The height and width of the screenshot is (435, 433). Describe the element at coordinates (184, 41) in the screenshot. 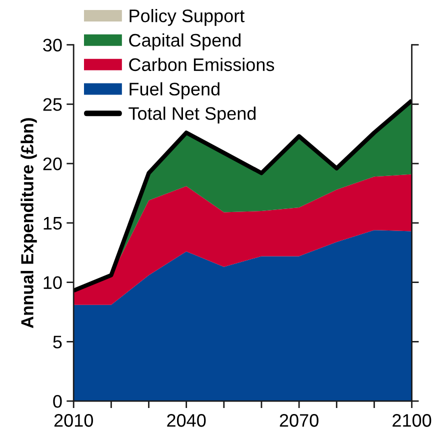

I see `legend-label: Capital Spend` at that location.